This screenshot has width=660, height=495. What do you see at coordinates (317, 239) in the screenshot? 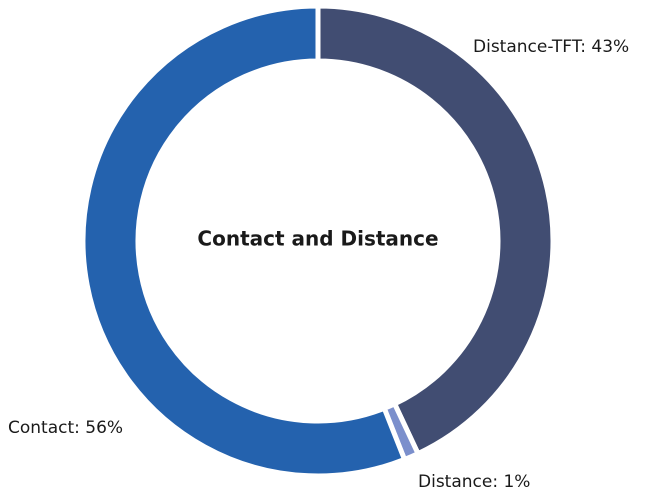
I see `chart-title: Contact and Distance` at bounding box center [317, 239].